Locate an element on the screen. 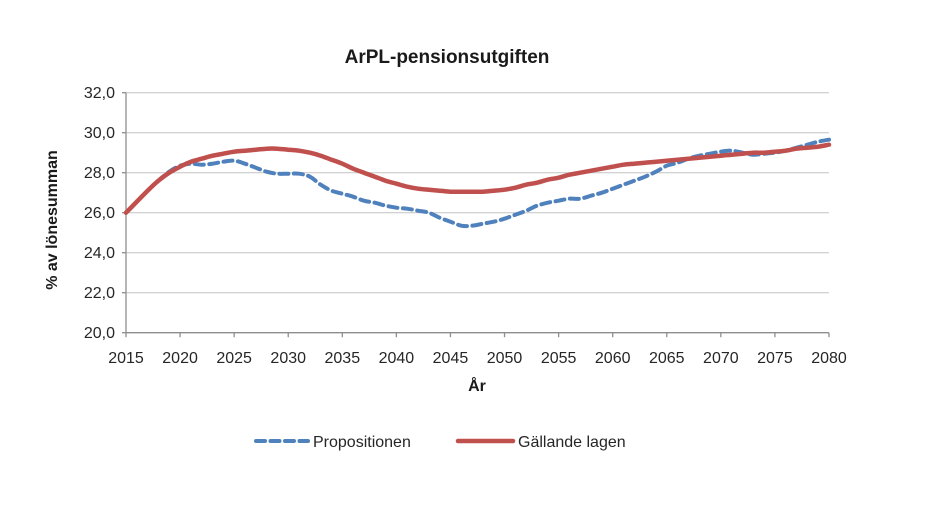  series-line-propositionen is located at coordinates (477, 183).